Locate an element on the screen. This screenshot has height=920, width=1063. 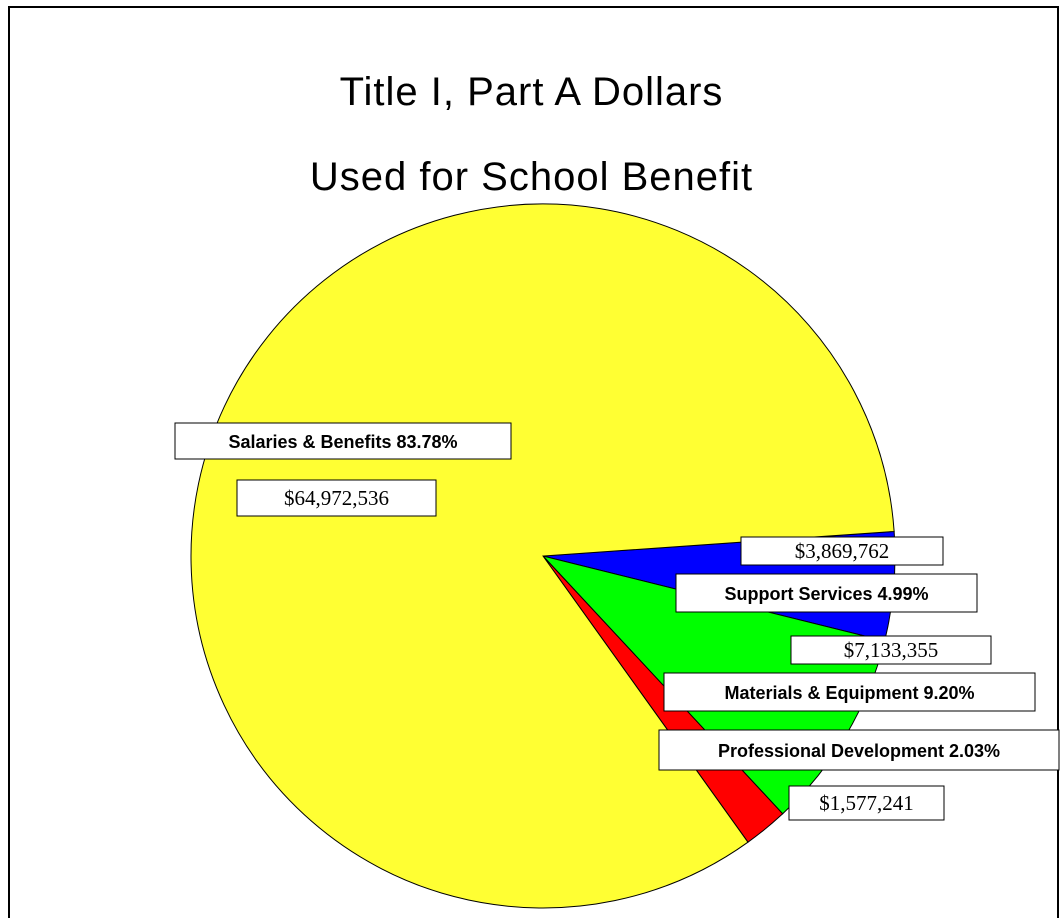
label-text: Professional Development 2.03% is located at coordinates (859, 751).